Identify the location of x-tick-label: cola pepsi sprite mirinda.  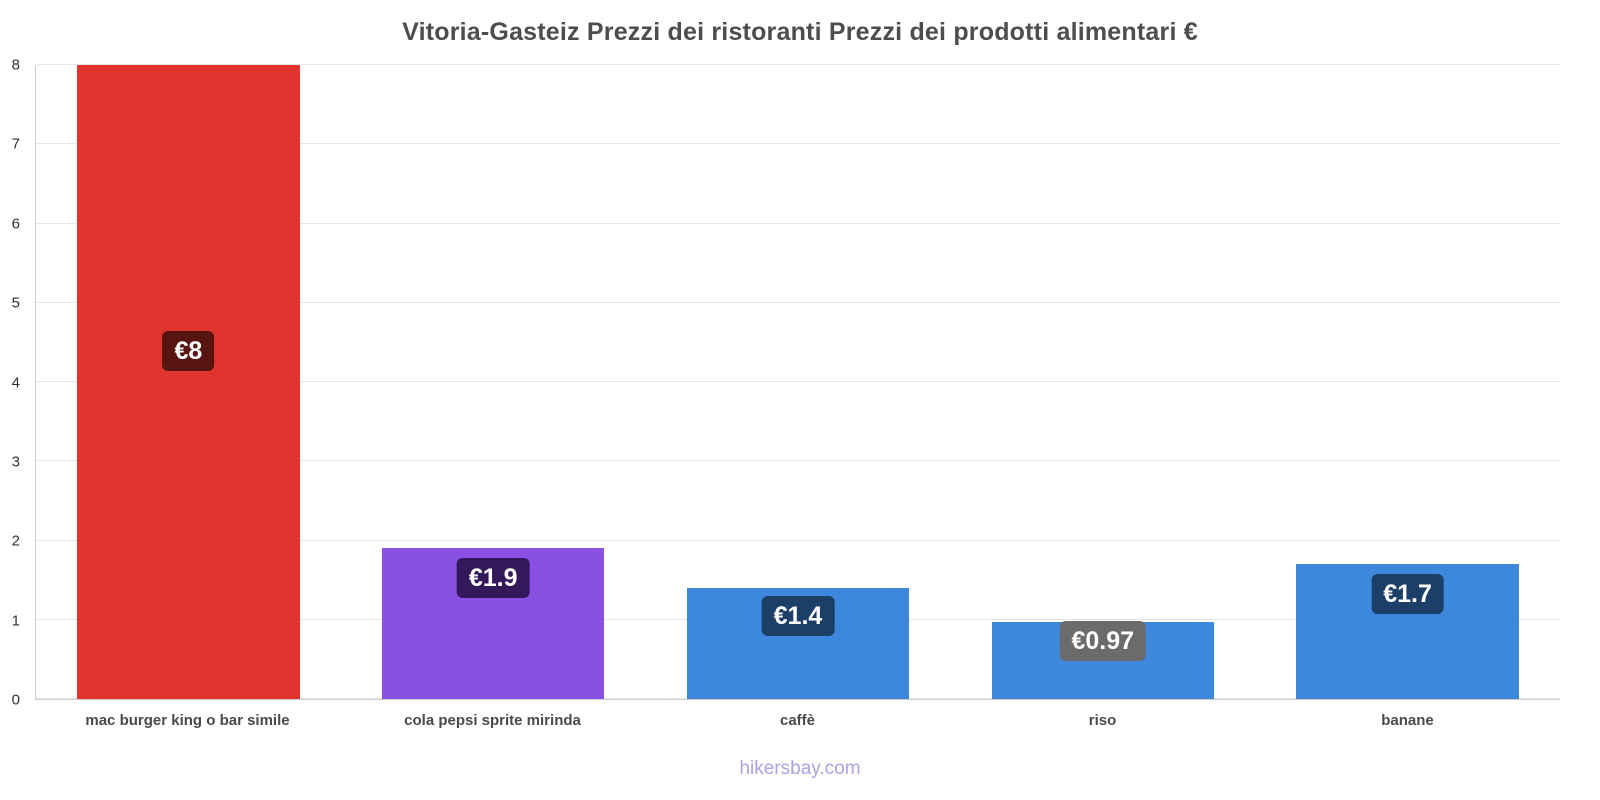
(492, 720).